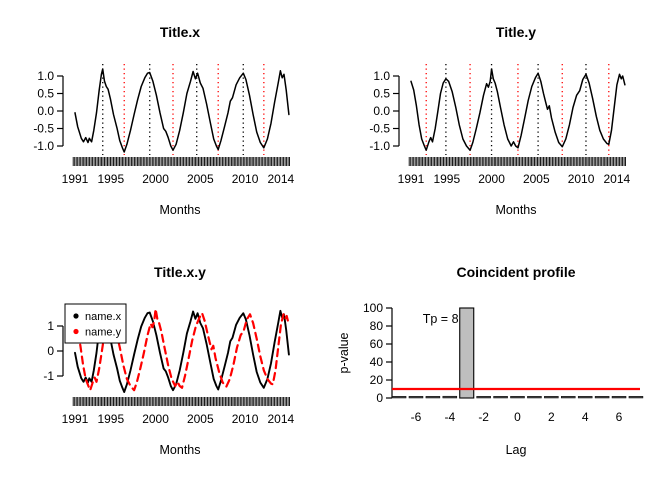 The height and width of the screenshot is (480, 672). I want to click on legend: name.x name.y, so click(95, 323).